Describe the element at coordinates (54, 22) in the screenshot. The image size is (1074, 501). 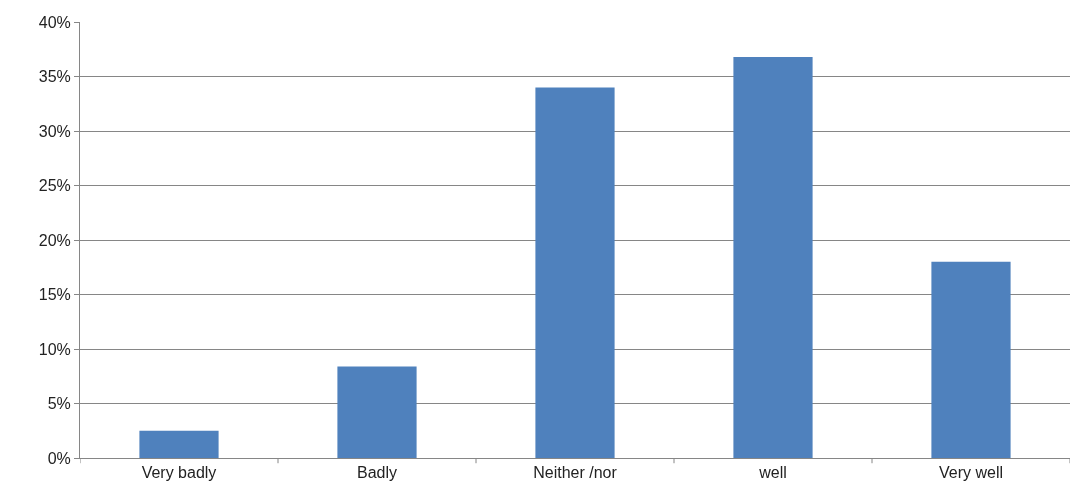
I see `y-tick-label: 40%` at that location.